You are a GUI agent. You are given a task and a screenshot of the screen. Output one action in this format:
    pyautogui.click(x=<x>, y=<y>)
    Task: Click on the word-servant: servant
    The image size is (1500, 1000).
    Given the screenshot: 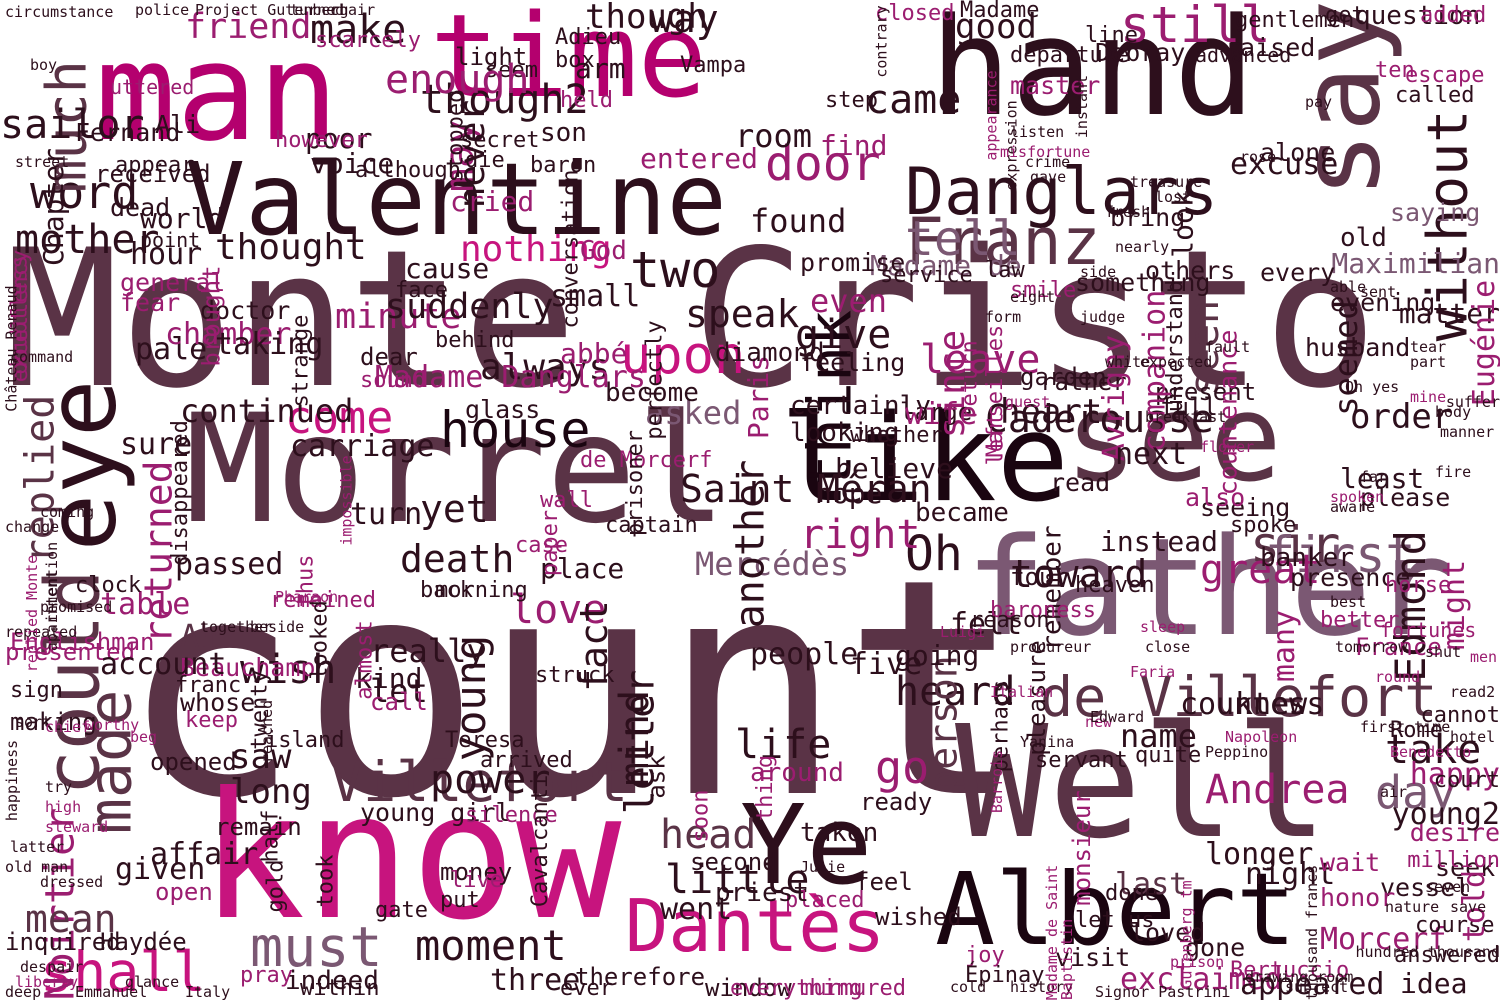 What is the action you would take?
    pyautogui.click(x=1081, y=760)
    